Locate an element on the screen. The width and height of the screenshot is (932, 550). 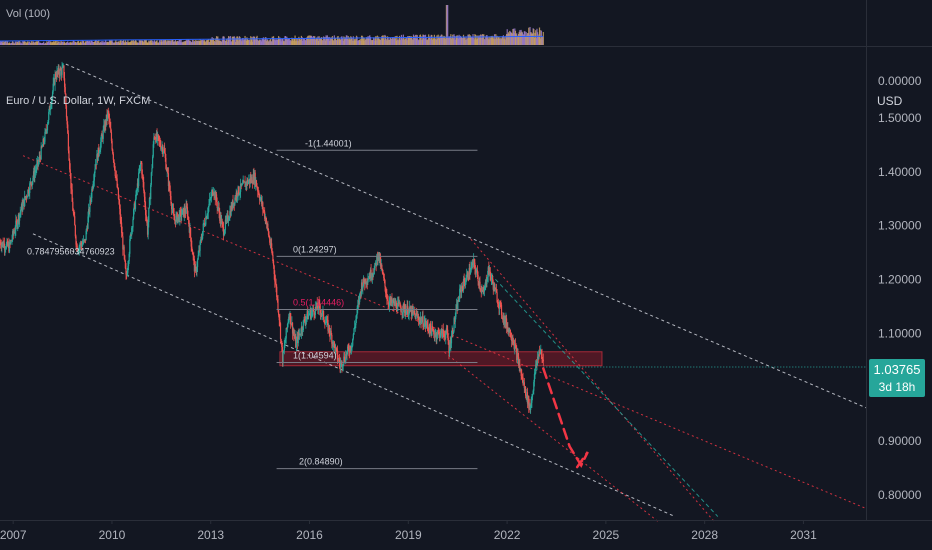
last-price-badge: 1.03765 3d 18h is located at coordinates (897, 378).